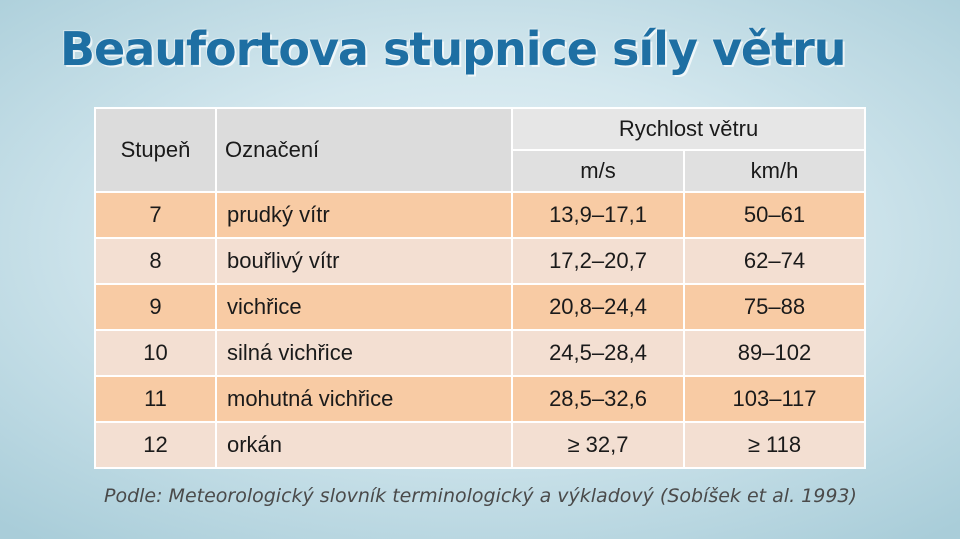 The width and height of the screenshot is (960, 539). Describe the element at coordinates (364, 399) in the screenshot. I see `cell-oznaceni: mohutná vichřice` at that location.